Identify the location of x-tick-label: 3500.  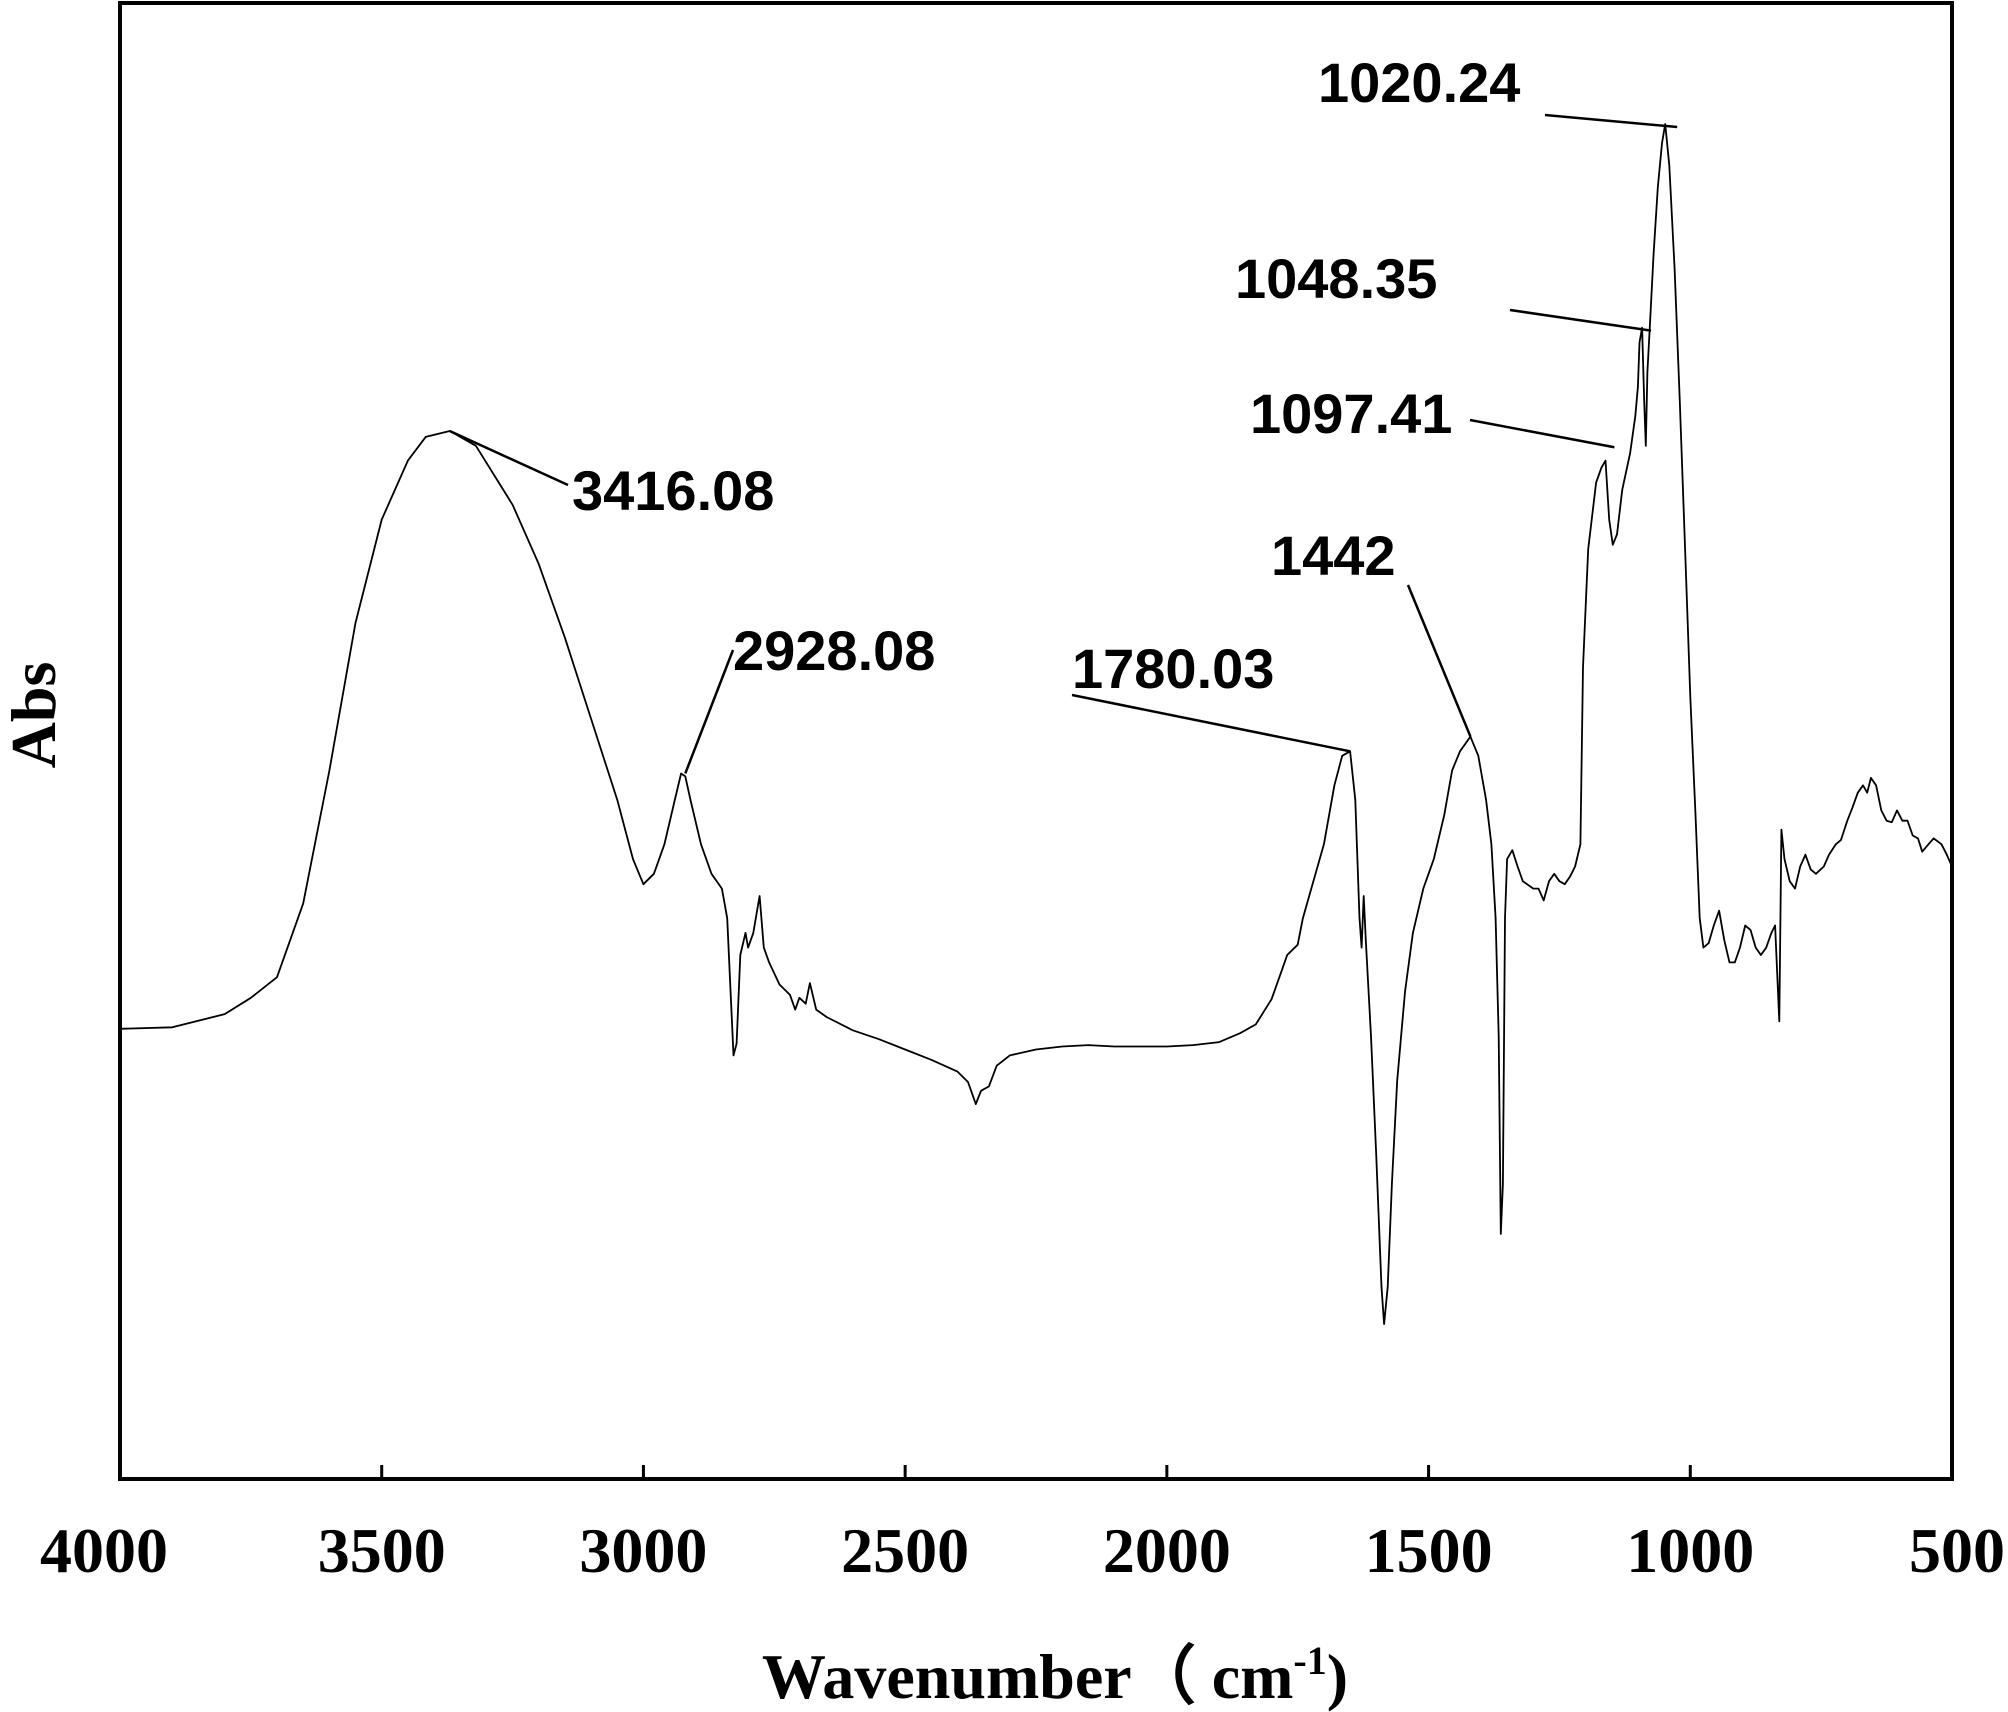
(382, 1550).